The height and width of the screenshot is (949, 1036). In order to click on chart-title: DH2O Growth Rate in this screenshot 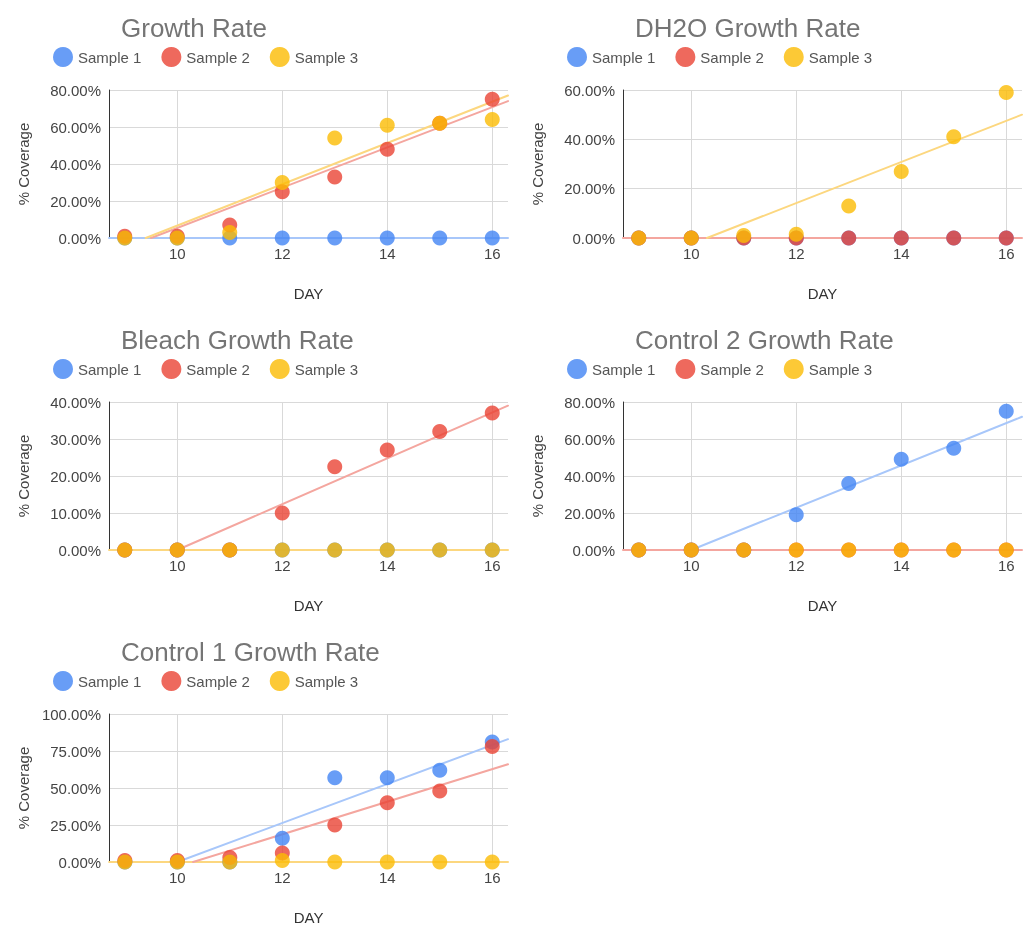, I will do `click(748, 28)`.